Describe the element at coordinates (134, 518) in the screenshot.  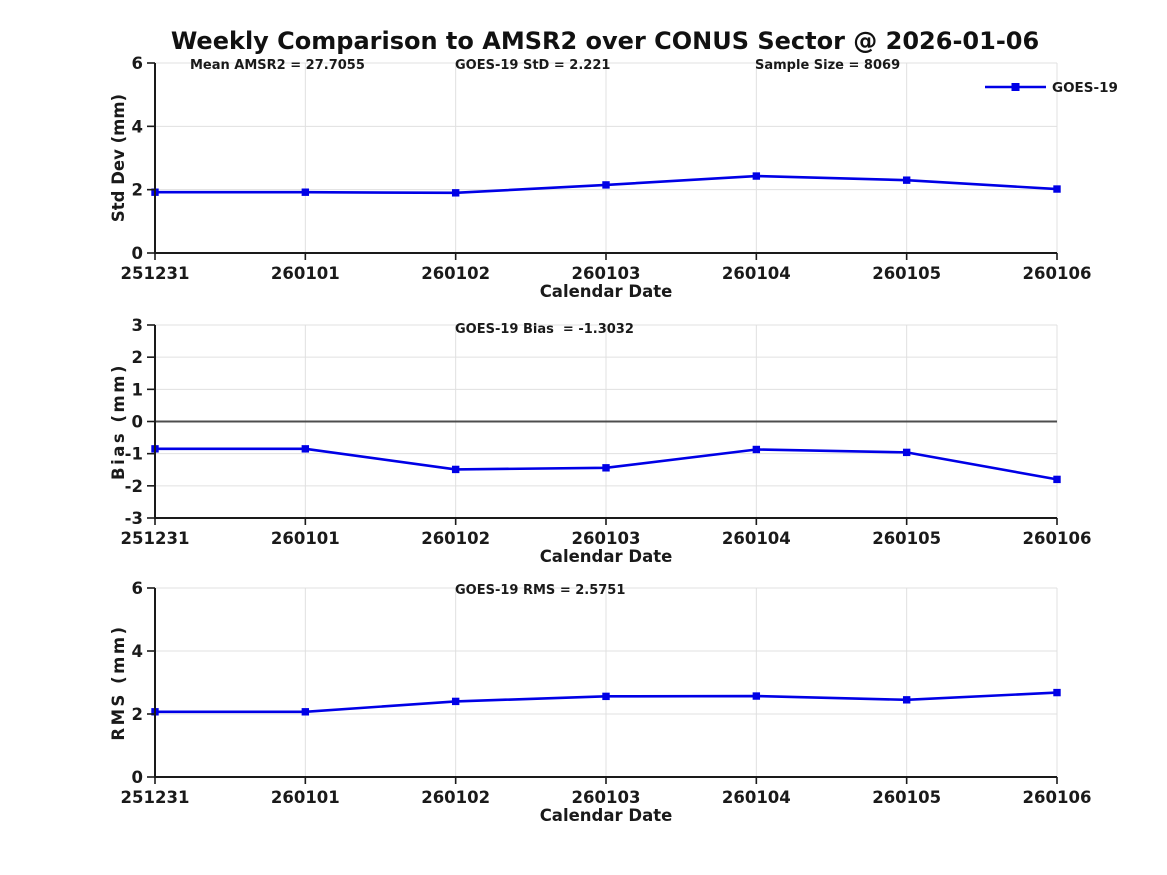
I see `y-tick-label: -3` at that location.